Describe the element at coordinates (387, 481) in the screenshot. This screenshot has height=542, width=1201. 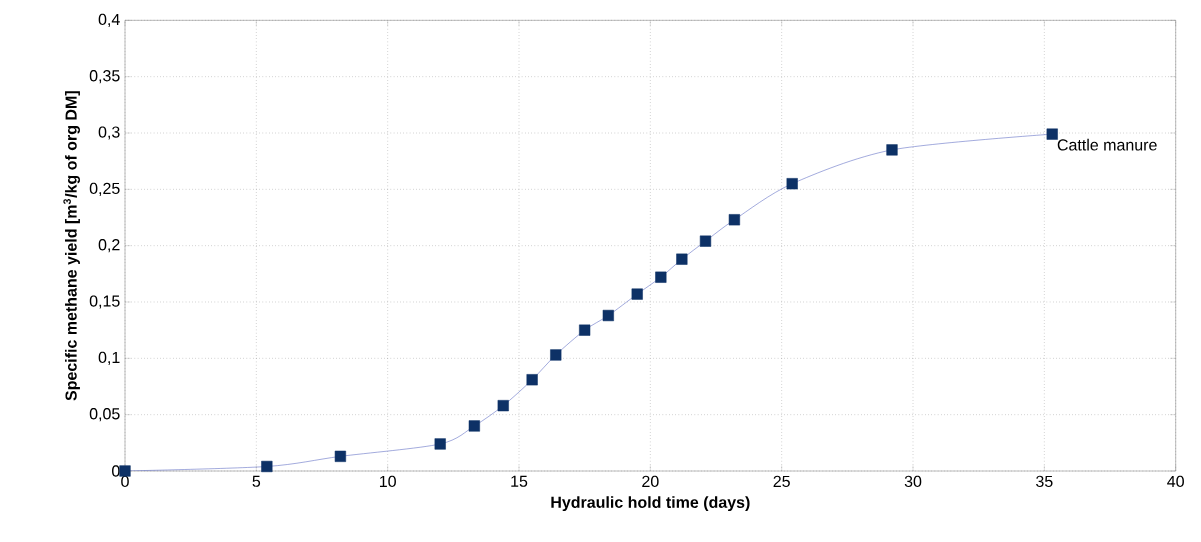
I see `x-tick-label: 10` at that location.